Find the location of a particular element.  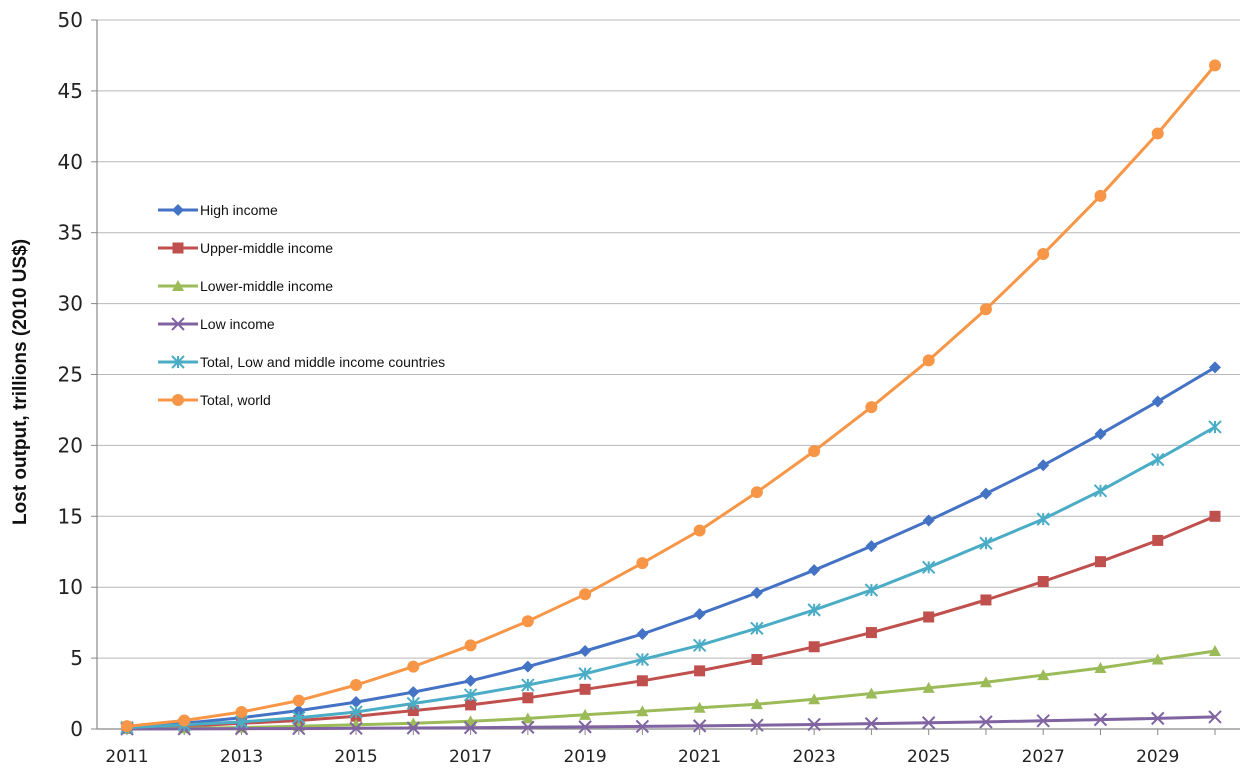

x-tick-label-2017: 2017 is located at coordinates (470, 757).